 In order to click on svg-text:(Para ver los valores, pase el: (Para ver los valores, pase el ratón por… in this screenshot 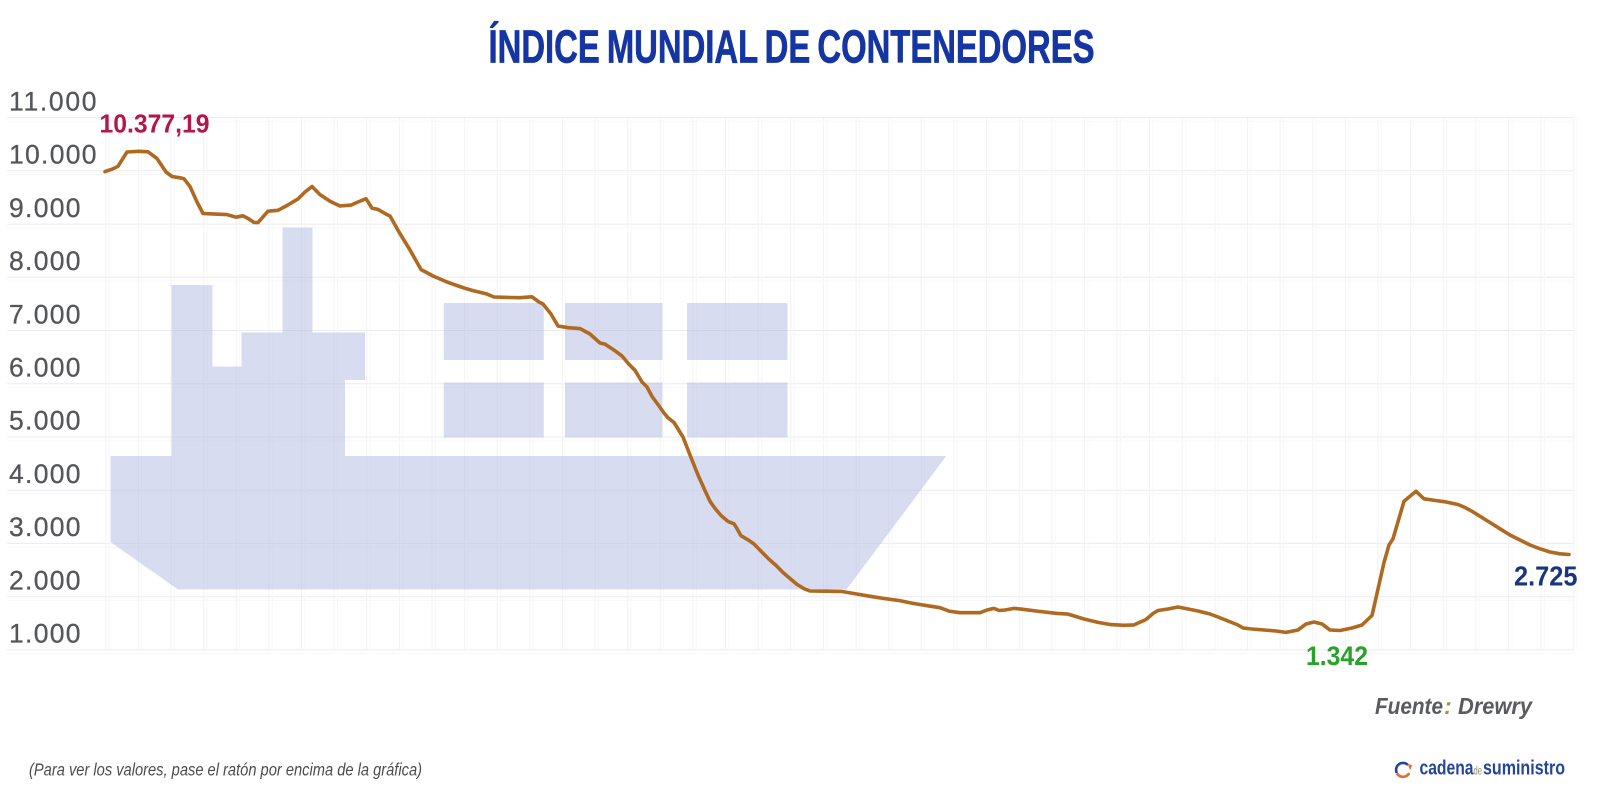, I will do `click(225, 770)`.